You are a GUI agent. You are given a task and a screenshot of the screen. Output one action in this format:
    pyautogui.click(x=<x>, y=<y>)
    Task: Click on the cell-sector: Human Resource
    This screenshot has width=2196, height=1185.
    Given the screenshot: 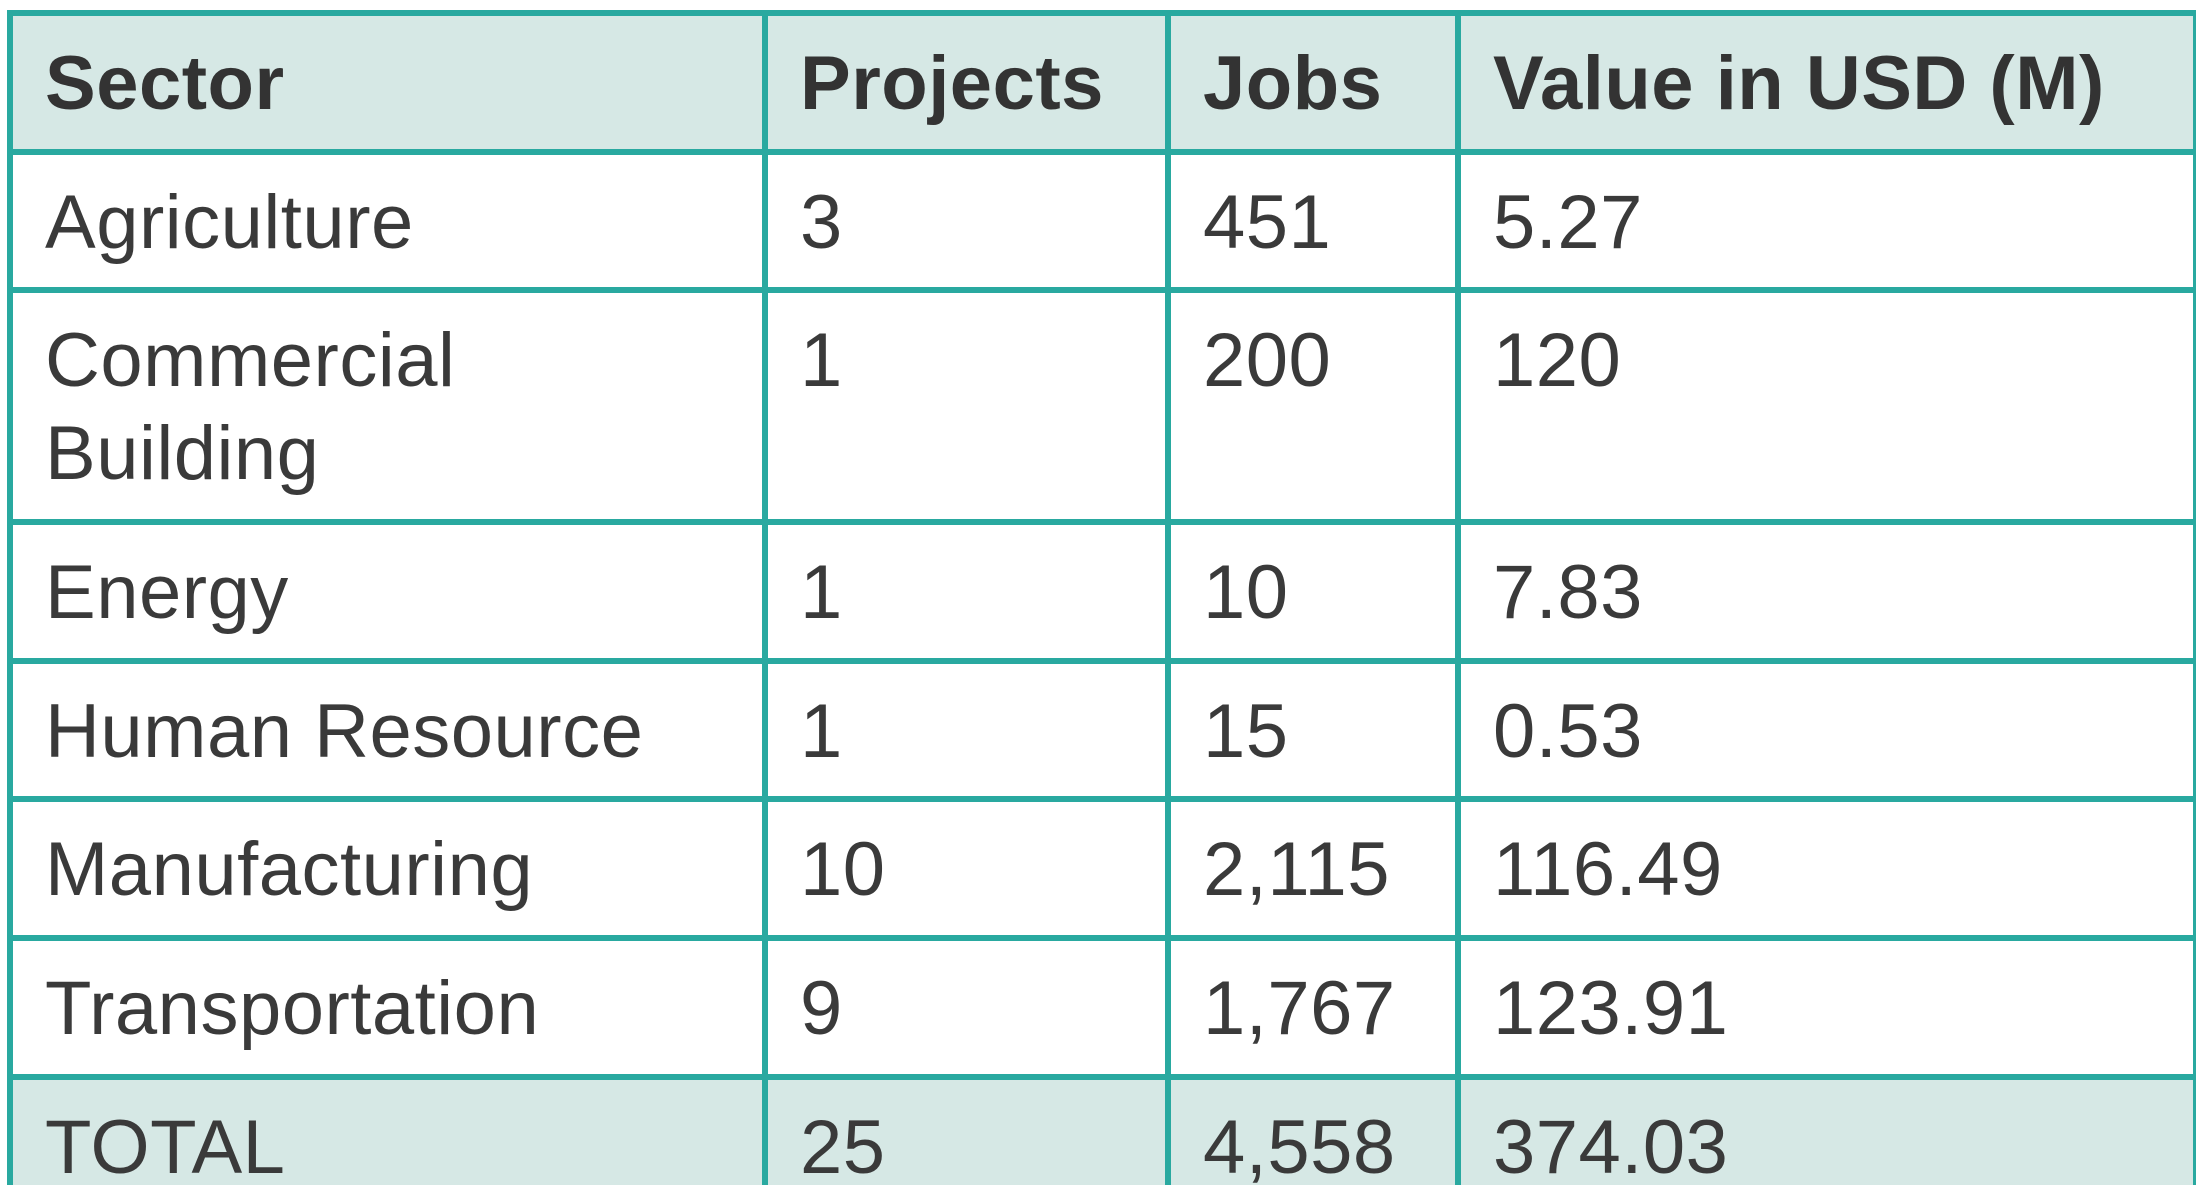 What is the action you would take?
    pyautogui.click(x=387, y=730)
    